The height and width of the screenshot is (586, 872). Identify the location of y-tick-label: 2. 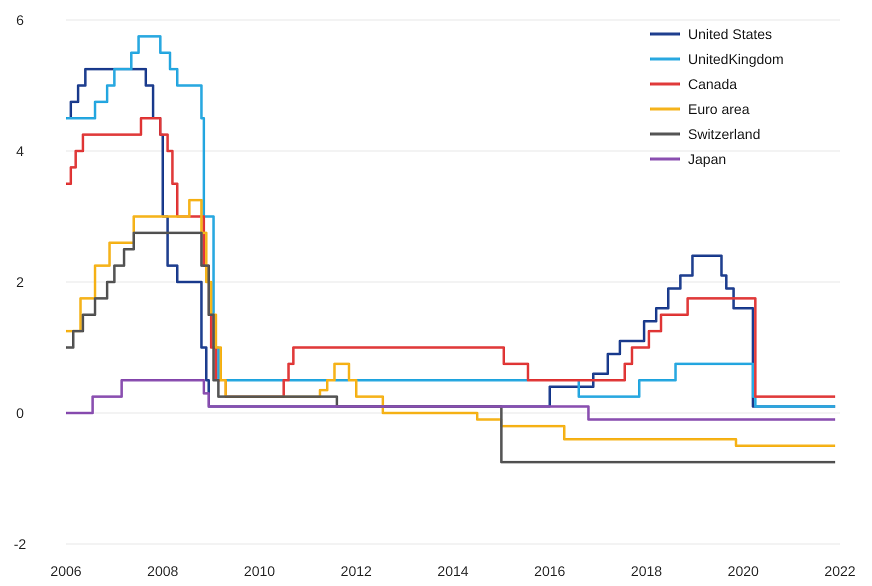
(20, 282).